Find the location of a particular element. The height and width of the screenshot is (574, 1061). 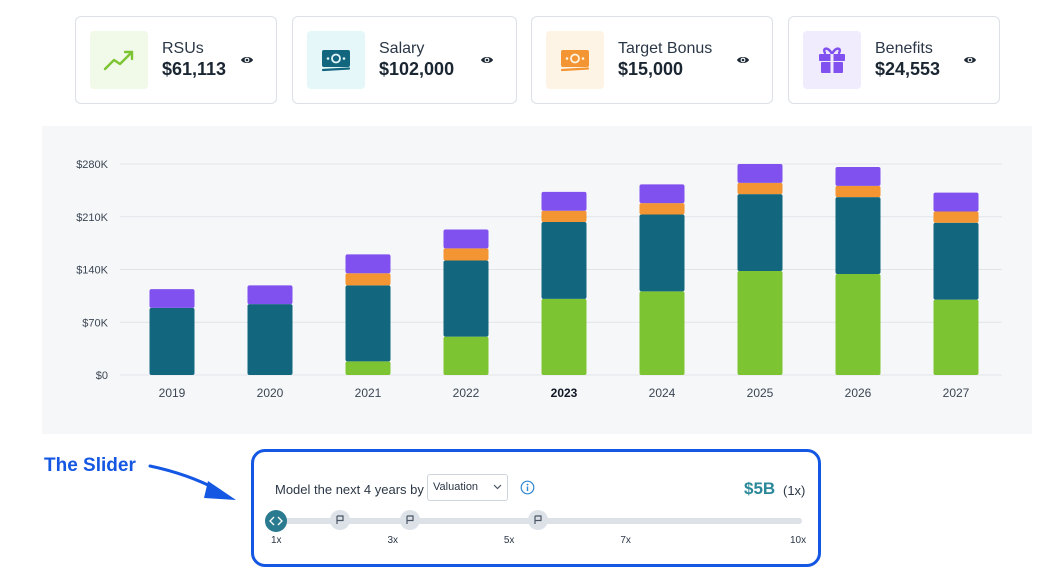

slider-annotation: The Slider is located at coordinates (90, 465).